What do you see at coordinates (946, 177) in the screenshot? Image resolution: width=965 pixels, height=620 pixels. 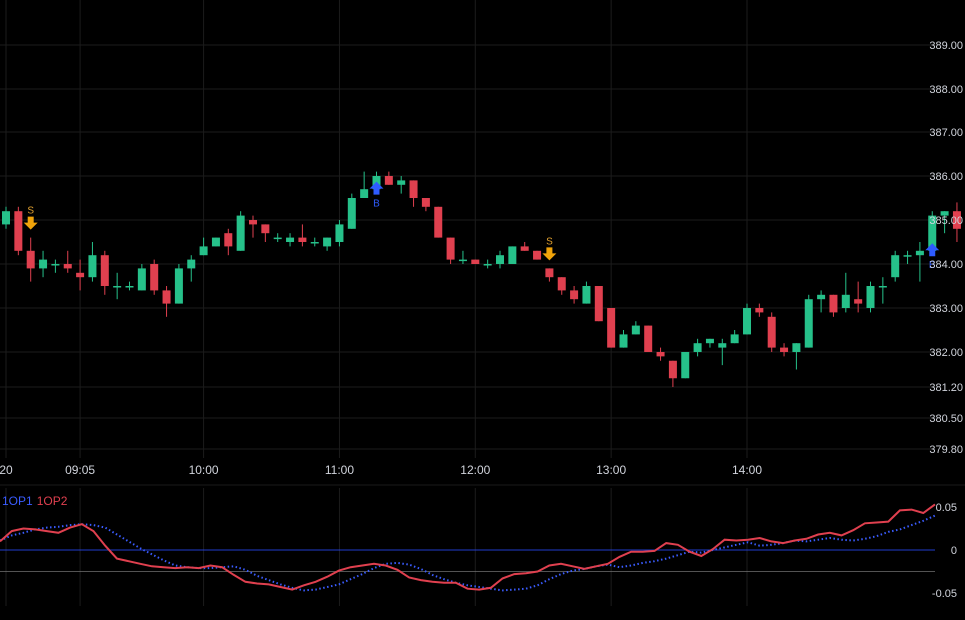 I see `price-tick-label: 386.00` at bounding box center [946, 177].